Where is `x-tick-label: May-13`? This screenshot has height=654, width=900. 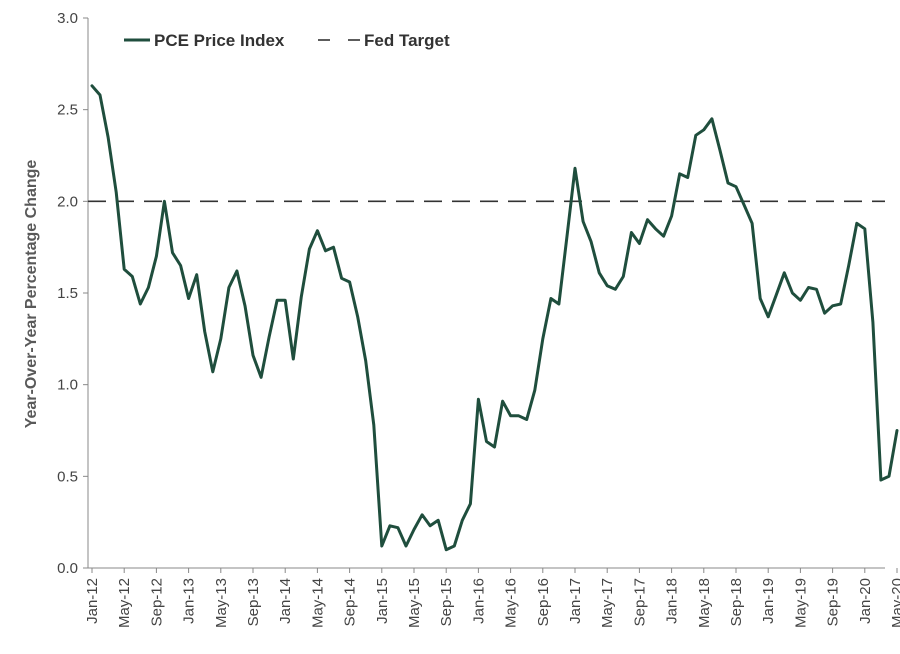
x-tick-label: May-13 is located at coordinates (221, 603).